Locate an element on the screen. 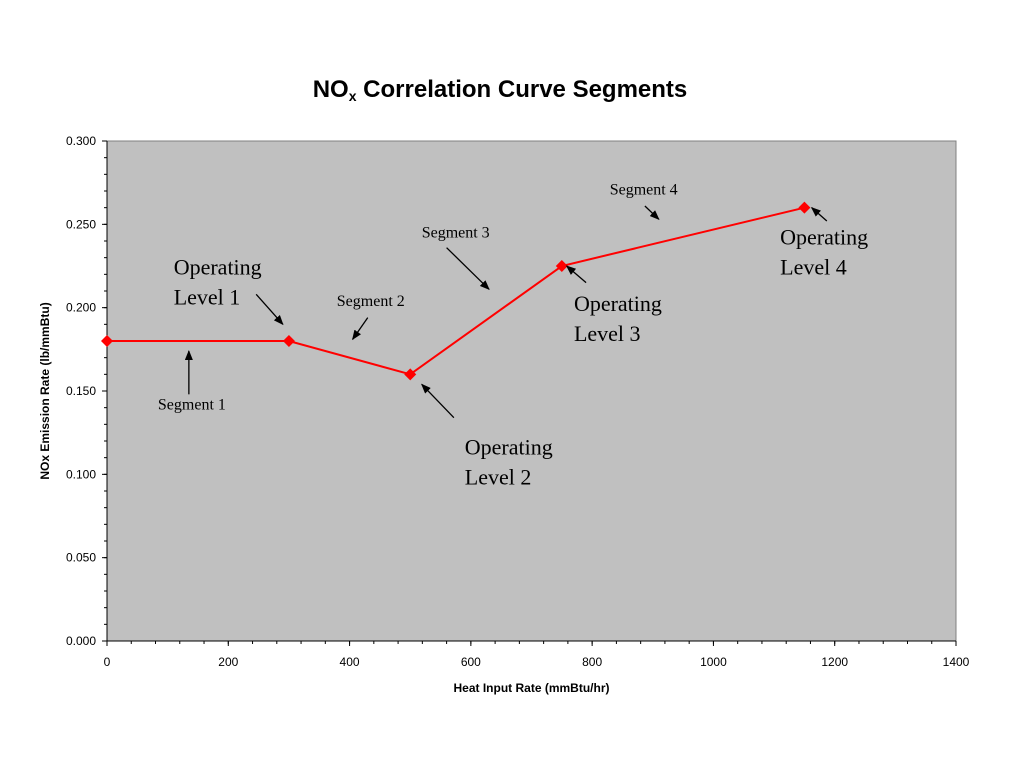  x-axis-title: Heat Input Rate (mmBtu/hr) is located at coordinates (532, 688).